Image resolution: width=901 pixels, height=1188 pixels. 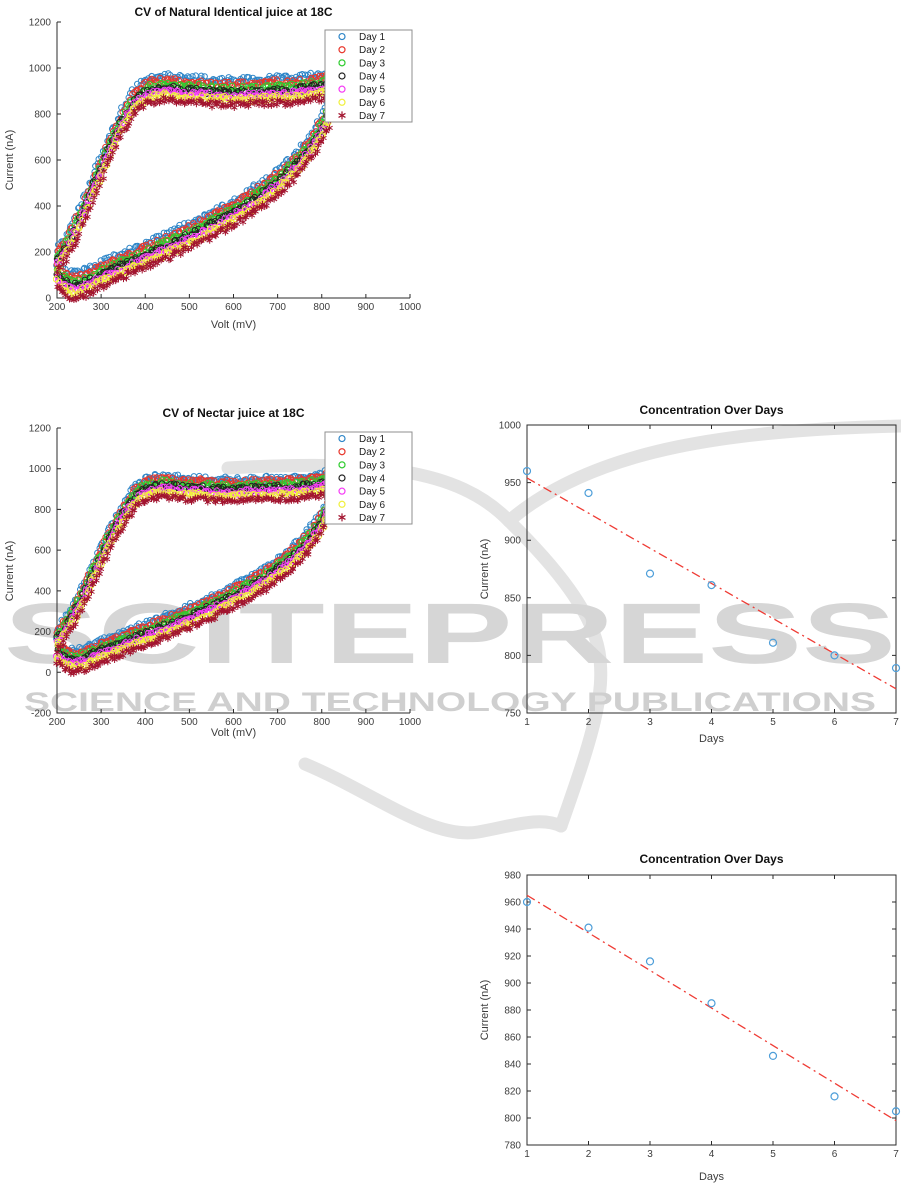 What do you see at coordinates (512, 903) in the screenshot?
I see `y-tick-label: 960` at bounding box center [512, 903].